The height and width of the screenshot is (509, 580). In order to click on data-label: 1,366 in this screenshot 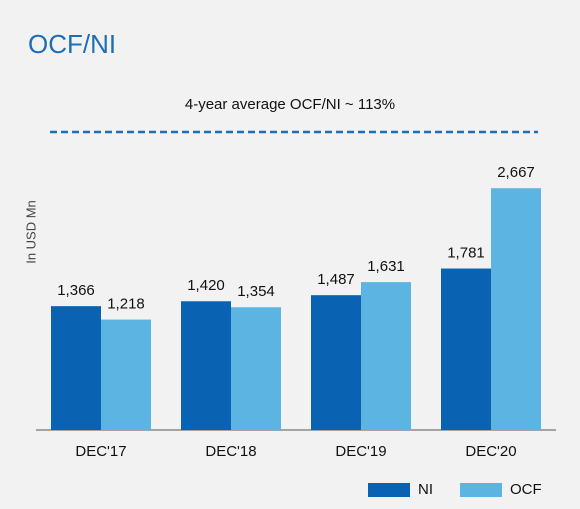, I will do `click(76, 290)`.